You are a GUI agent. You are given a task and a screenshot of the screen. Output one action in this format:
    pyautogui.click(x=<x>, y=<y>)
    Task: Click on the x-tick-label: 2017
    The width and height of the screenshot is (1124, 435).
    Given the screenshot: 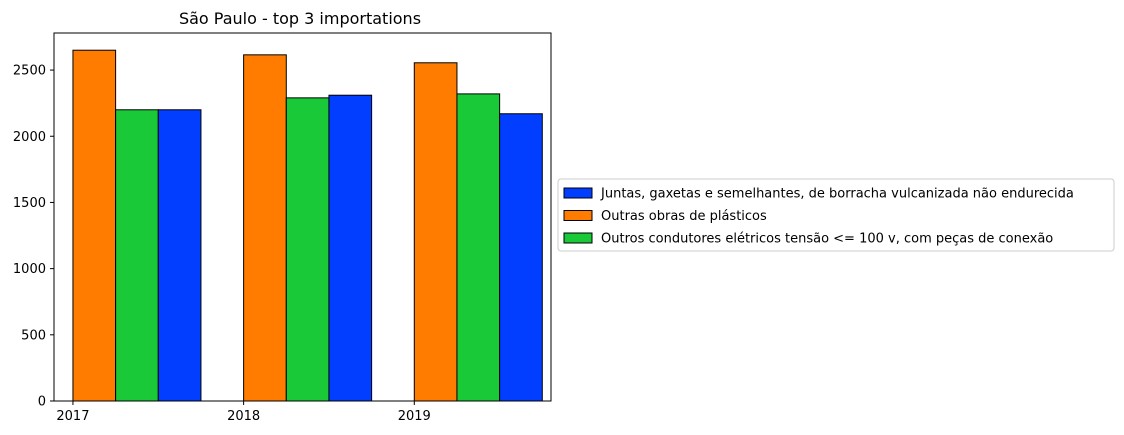 What is the action you would take?
    pyautogui.click(x=72, y=416)
    